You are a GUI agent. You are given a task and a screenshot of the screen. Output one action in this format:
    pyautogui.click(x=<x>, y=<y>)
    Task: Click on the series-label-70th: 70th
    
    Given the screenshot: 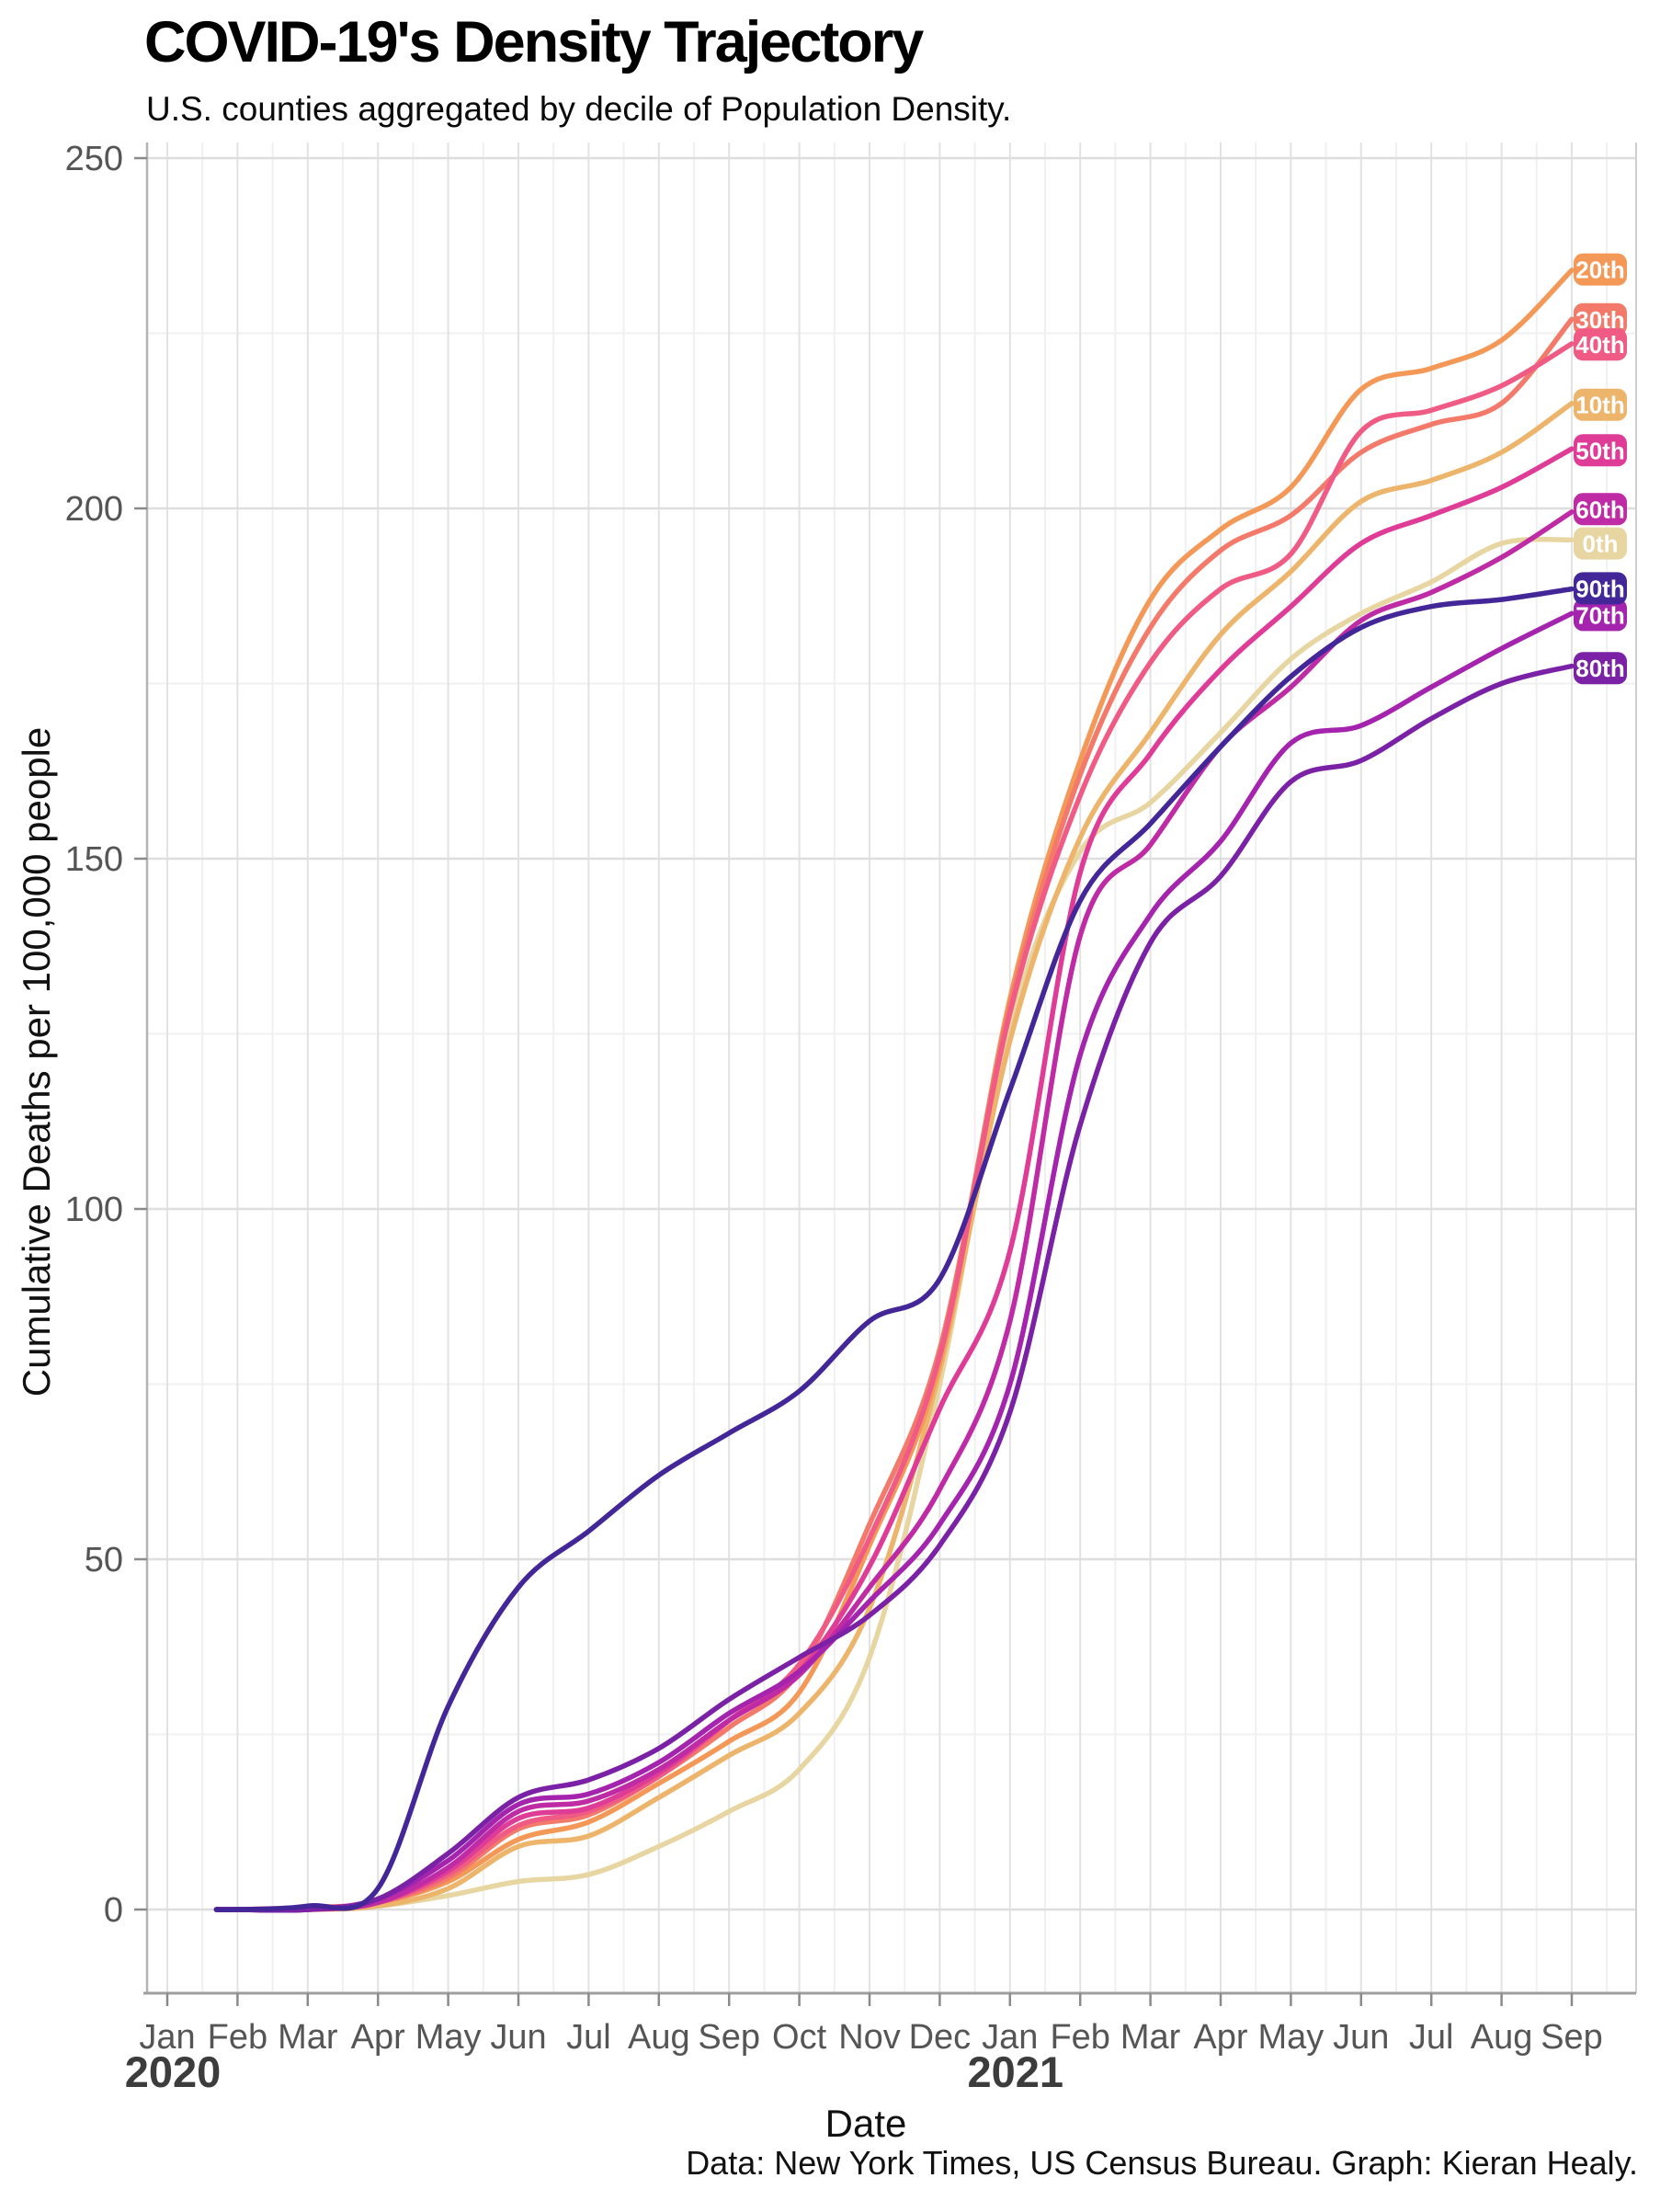 What is the action you would take?
    pyautogui.click(x=1600, y=615)
    